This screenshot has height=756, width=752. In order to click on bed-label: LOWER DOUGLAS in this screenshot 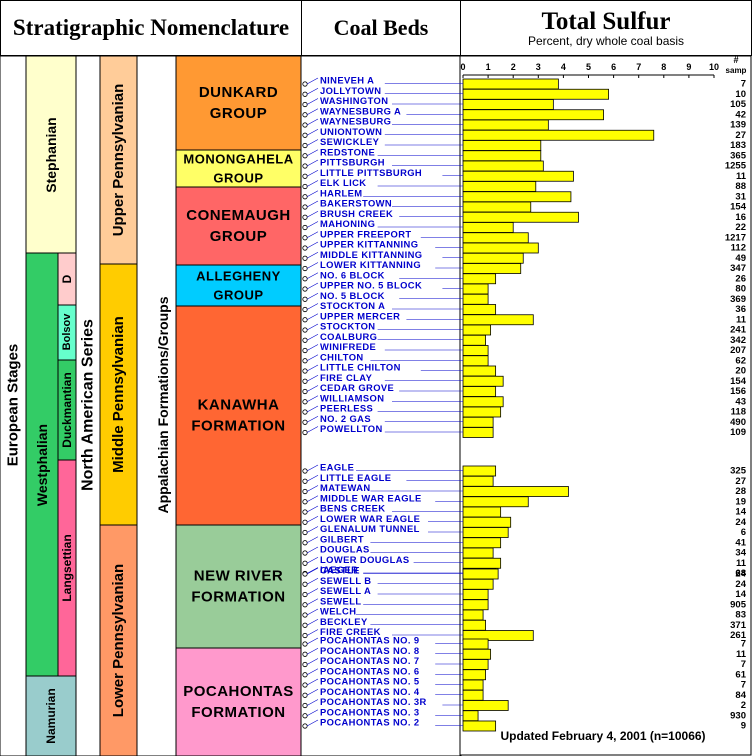, I will do `click(365, 559)`.